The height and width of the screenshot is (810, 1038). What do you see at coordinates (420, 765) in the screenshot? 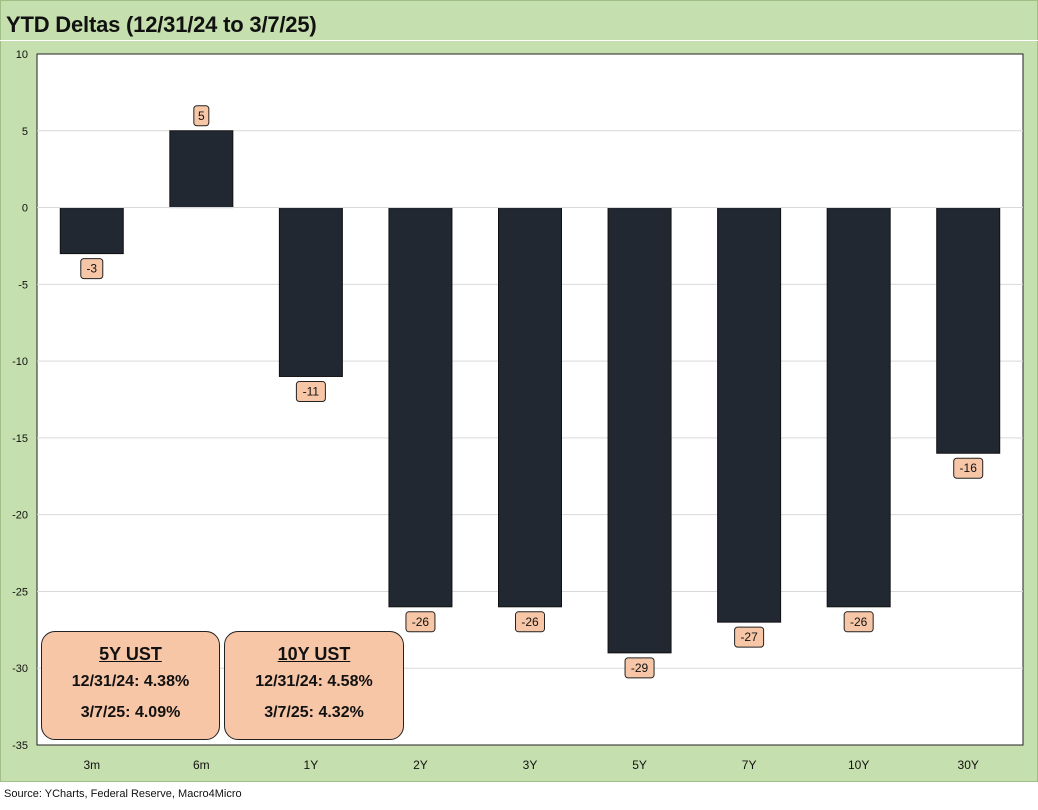
I see `x-tick-label: 2Y` at bounding box center [420, 765].